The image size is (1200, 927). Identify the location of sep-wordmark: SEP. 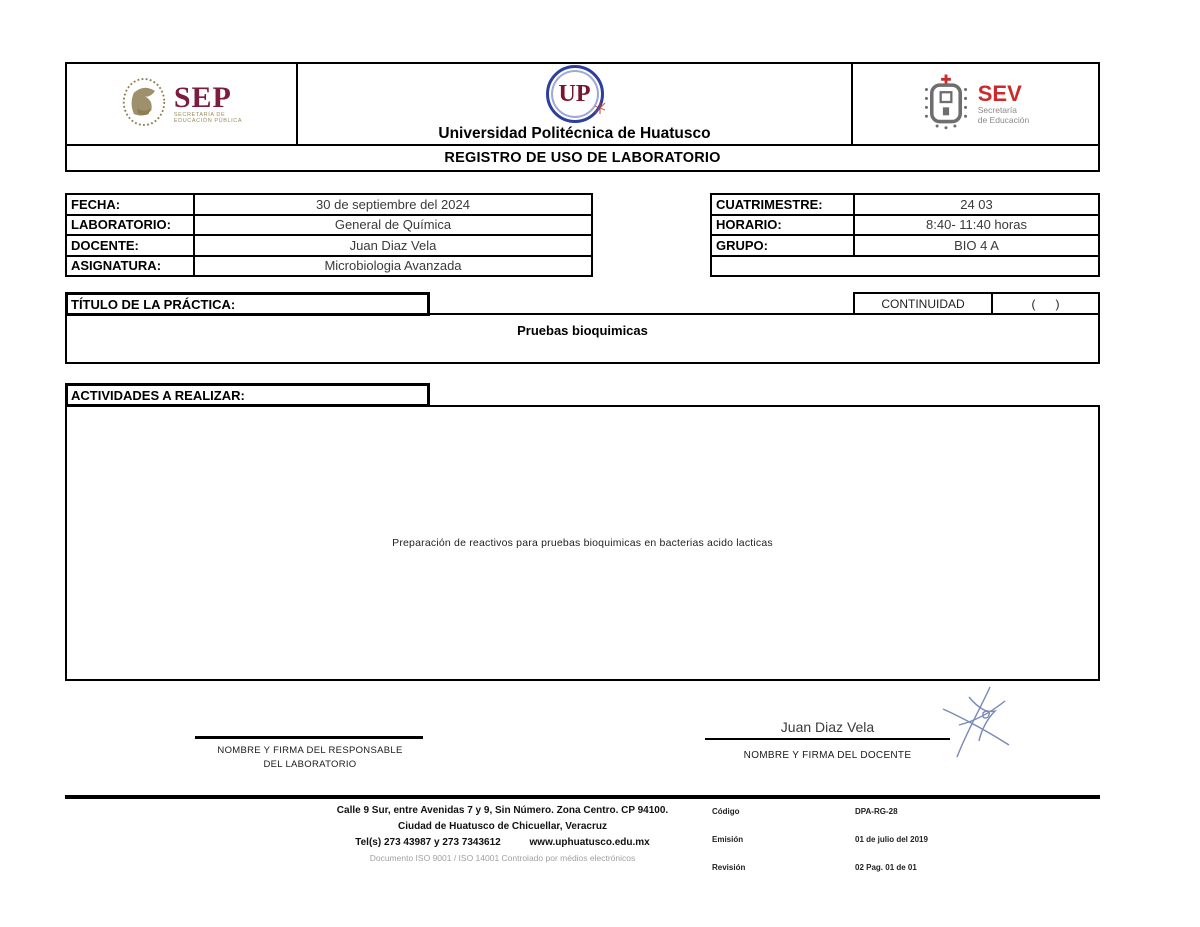
(202, 97).